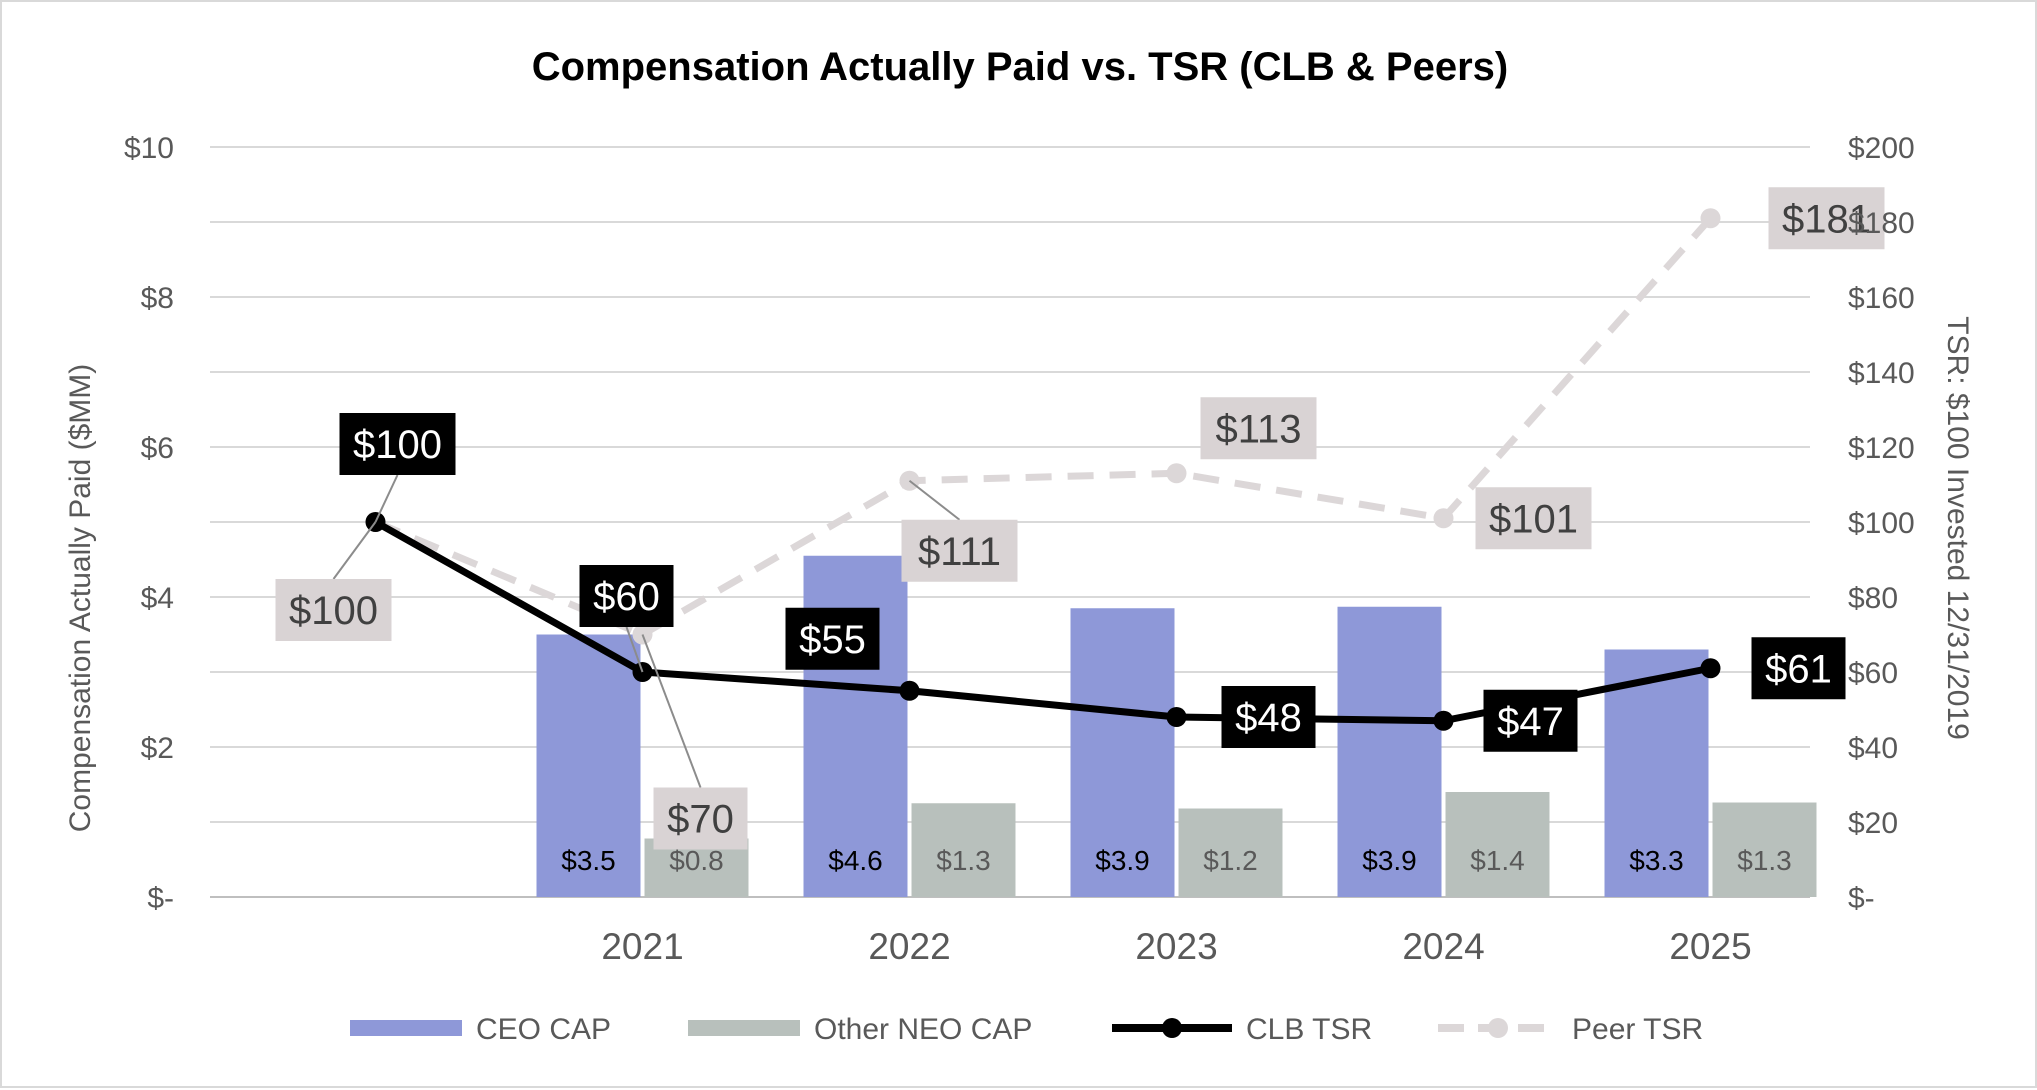  Describe the element at coordinates (160, 898) in the screenshot. I see `y-tick-label: $-` at that location.